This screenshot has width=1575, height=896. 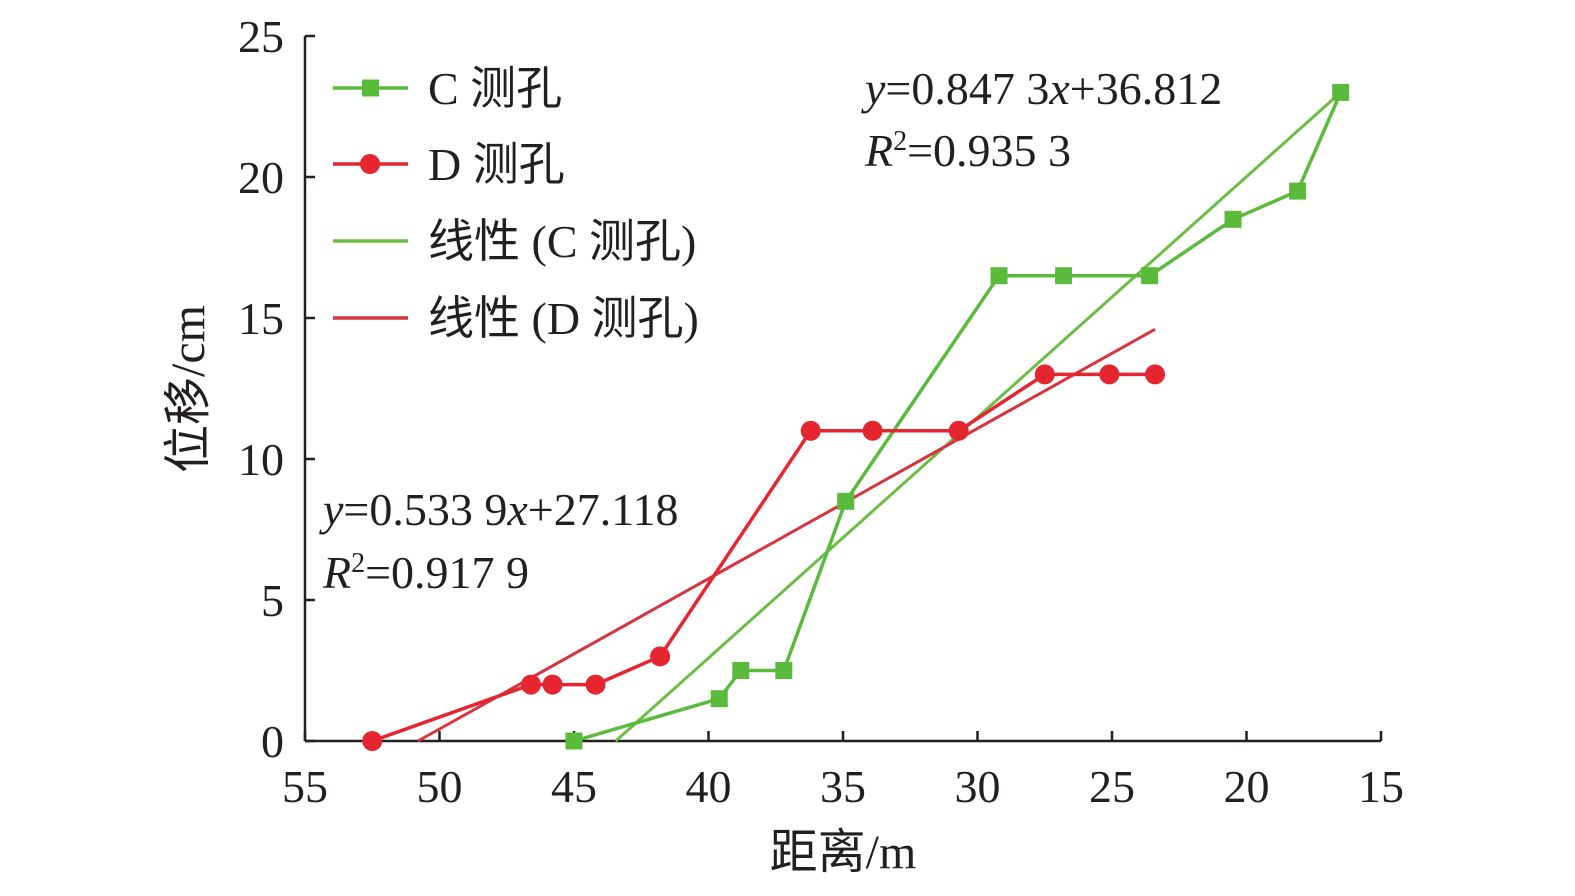 What do you see at coordinates (305, 786) in the screenshot?
I see `x-tick-label: 55` at bounding box center [305, 786].